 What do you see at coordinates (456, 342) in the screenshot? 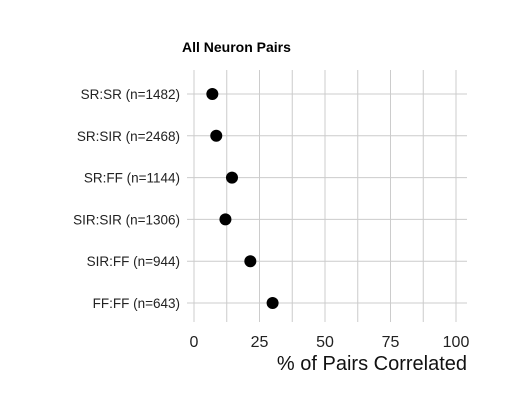
I see `x-tick-label: 100` at bounding box center [456, 342].